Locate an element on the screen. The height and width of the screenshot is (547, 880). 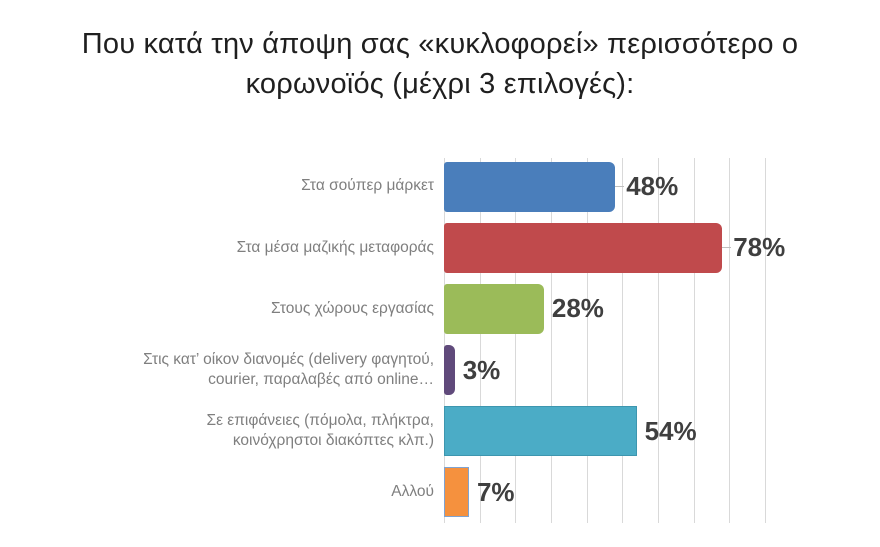
category-label-line: Αλλού is located at coordinates (412, 492).